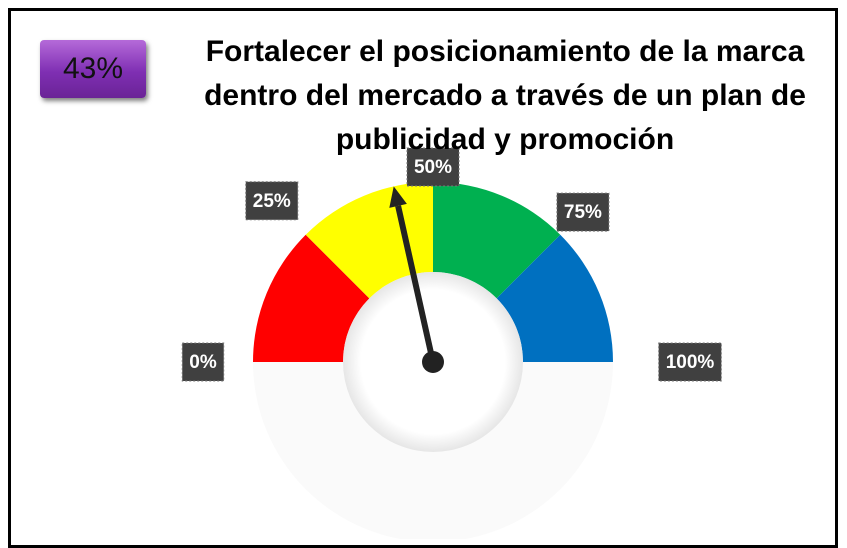  Describe the element at coordinates (415, 284) in the screenshot. I see `needle` at that location.